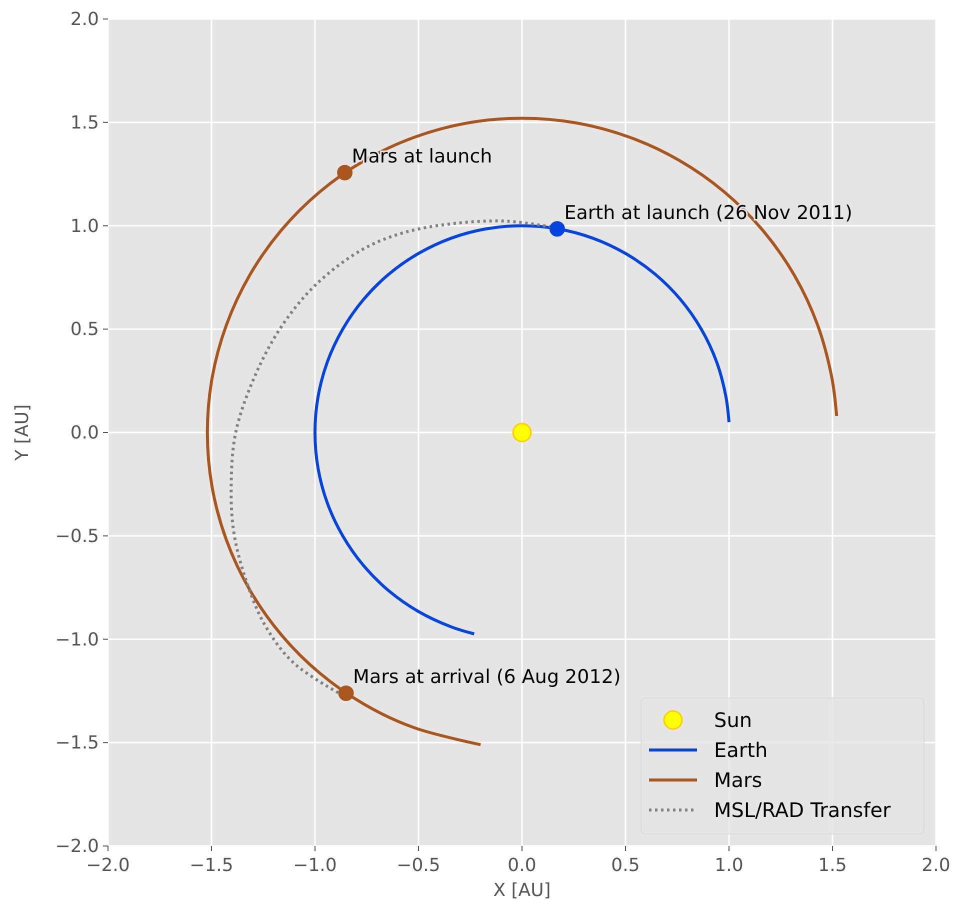  I want to click on y-tick-label: 2.0, so click(84, 19).